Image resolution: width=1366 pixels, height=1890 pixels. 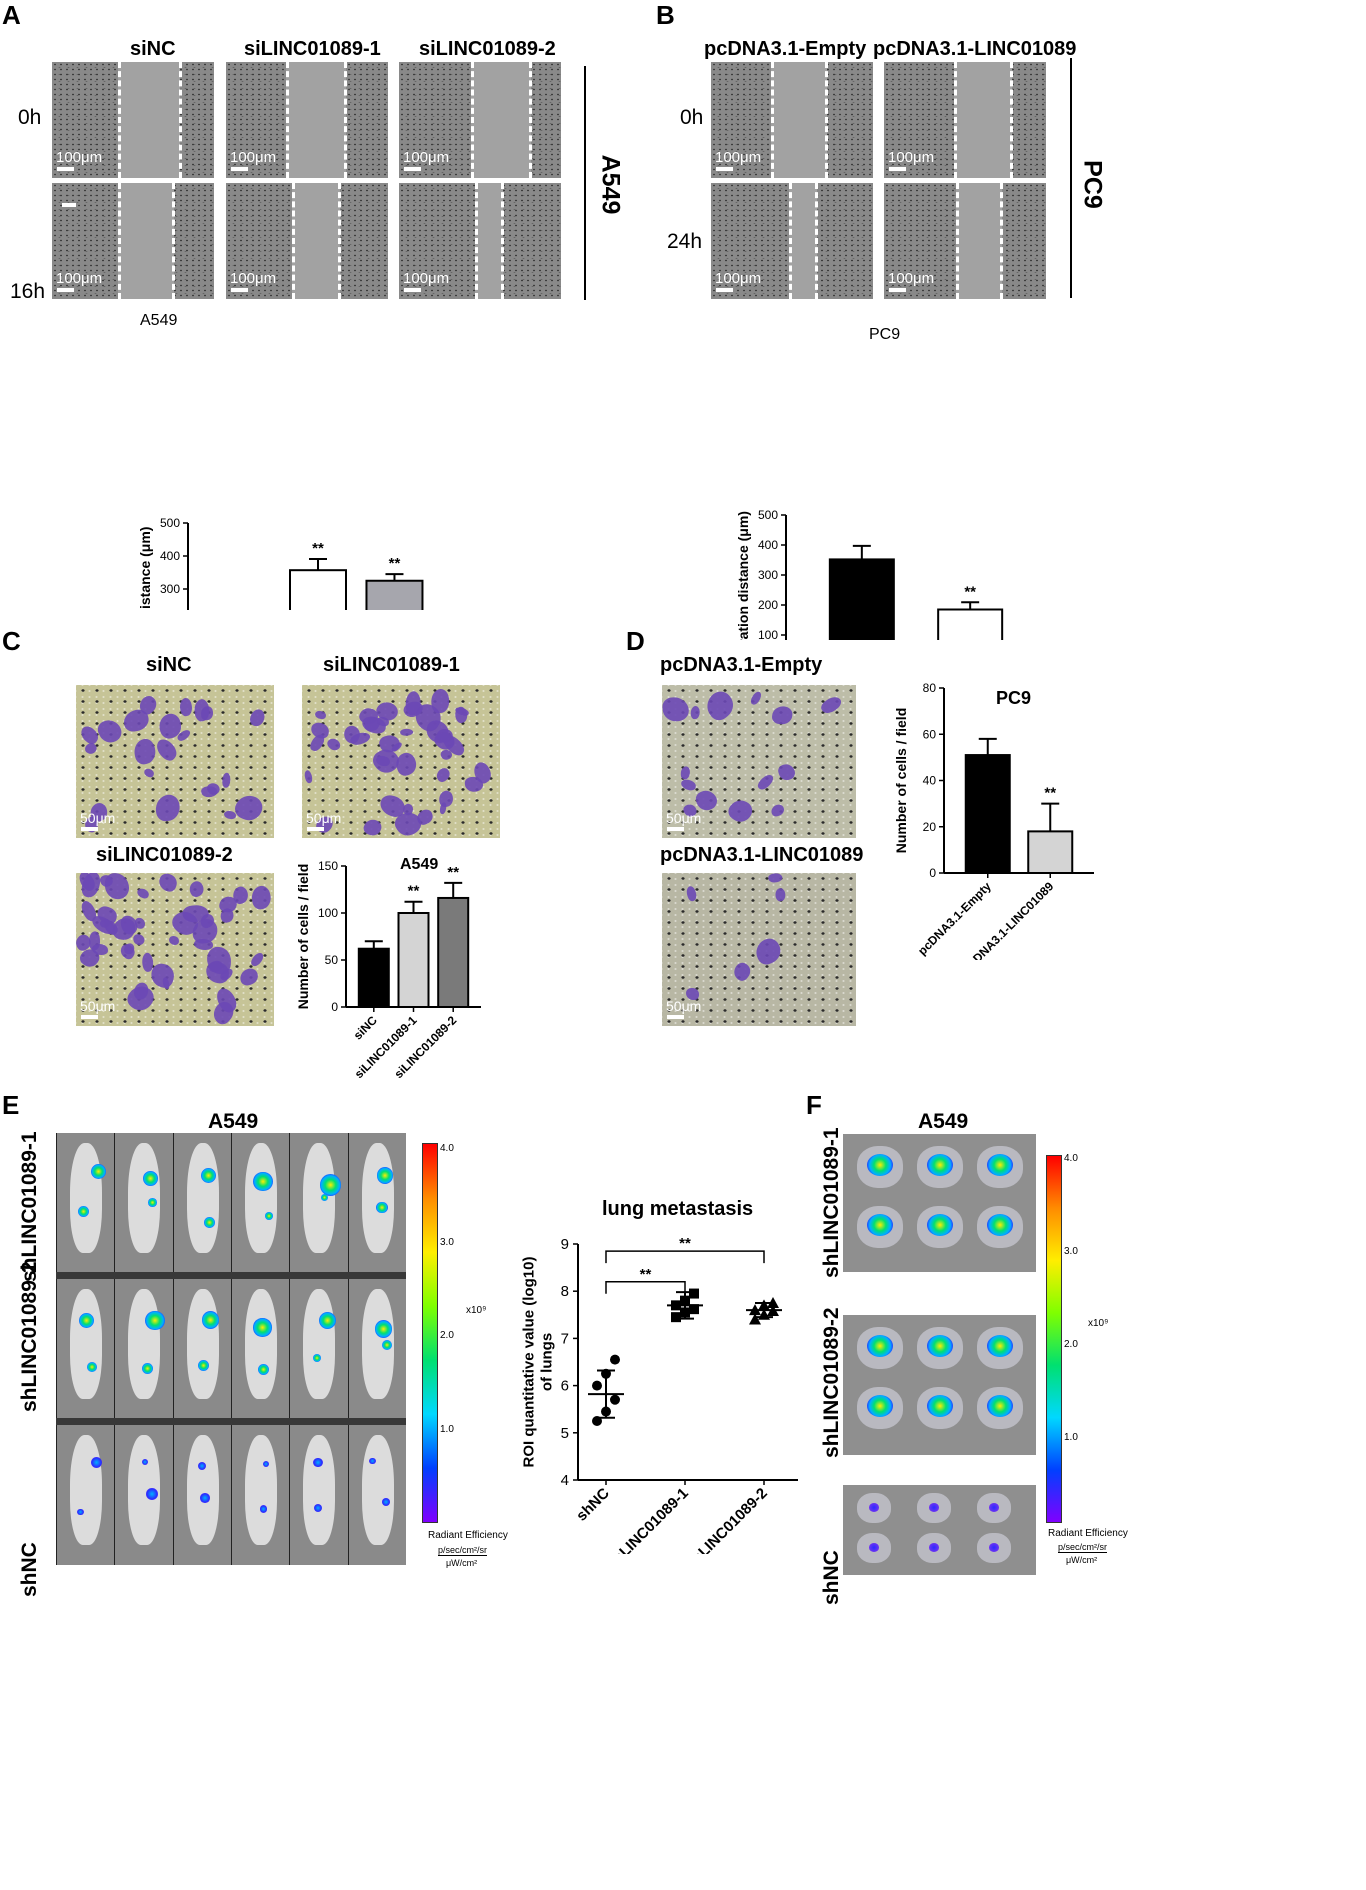 I want to click on condition-title-empty: pcDNA3.1-Empty, so click(x=785, y=49).